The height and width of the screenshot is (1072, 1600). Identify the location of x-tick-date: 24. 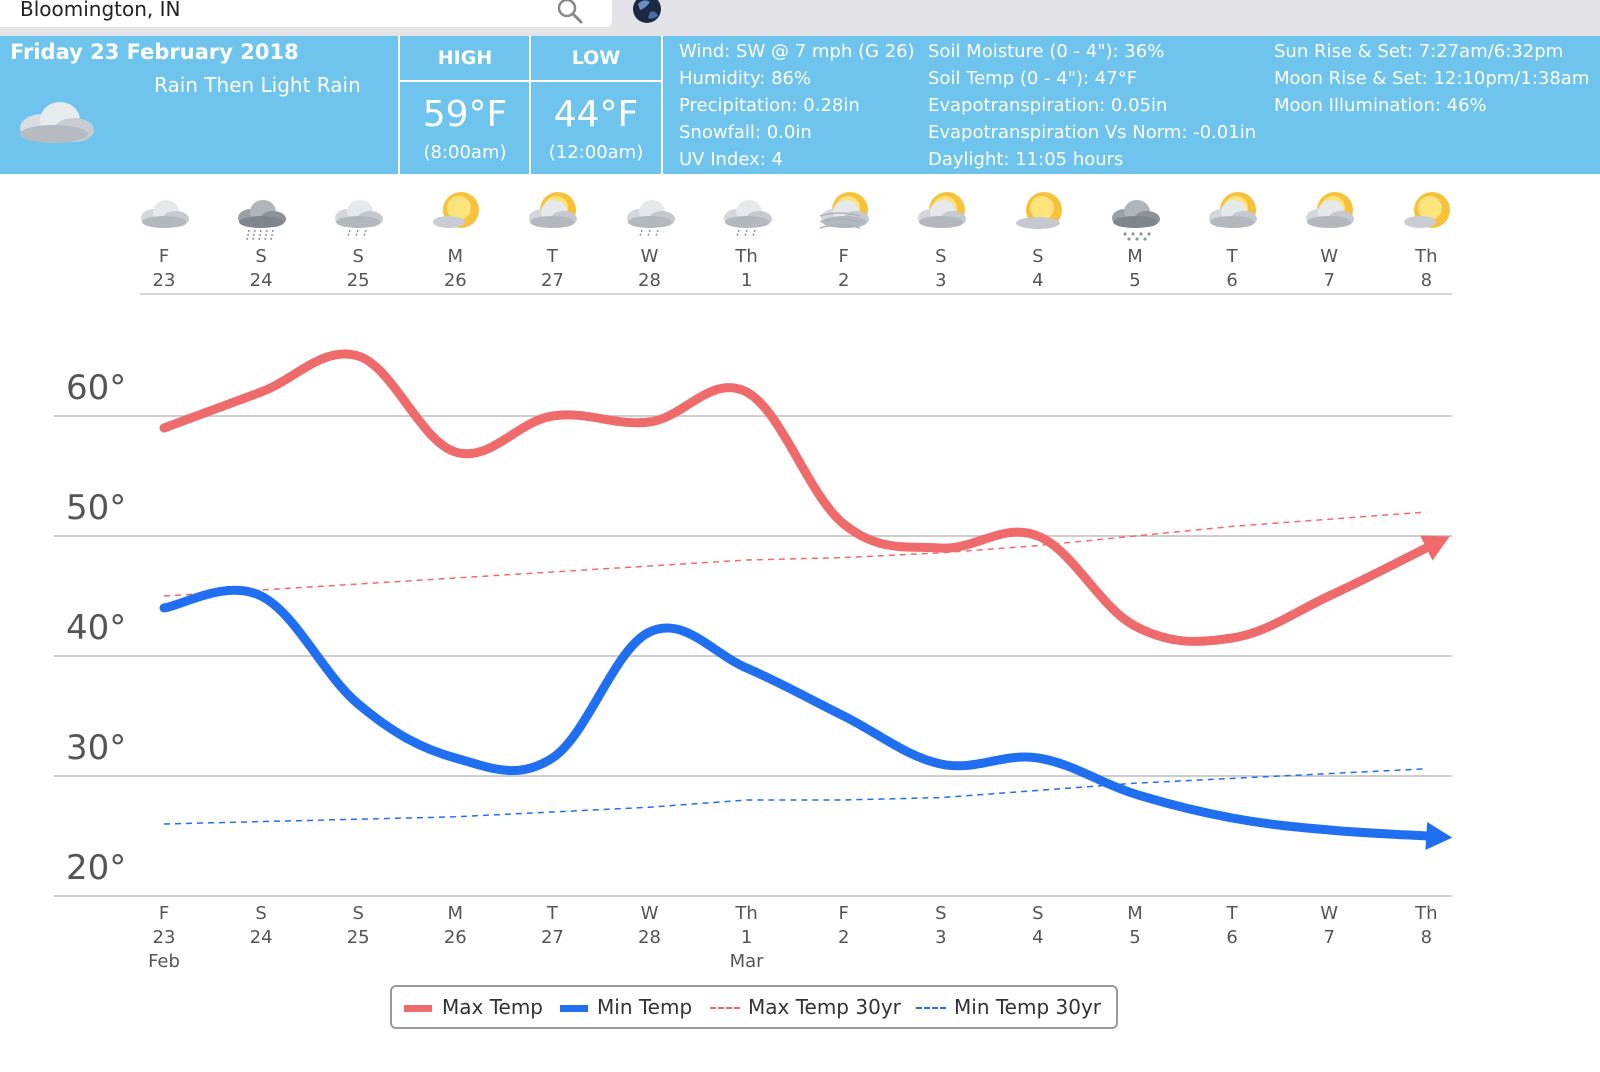
(261, 937).